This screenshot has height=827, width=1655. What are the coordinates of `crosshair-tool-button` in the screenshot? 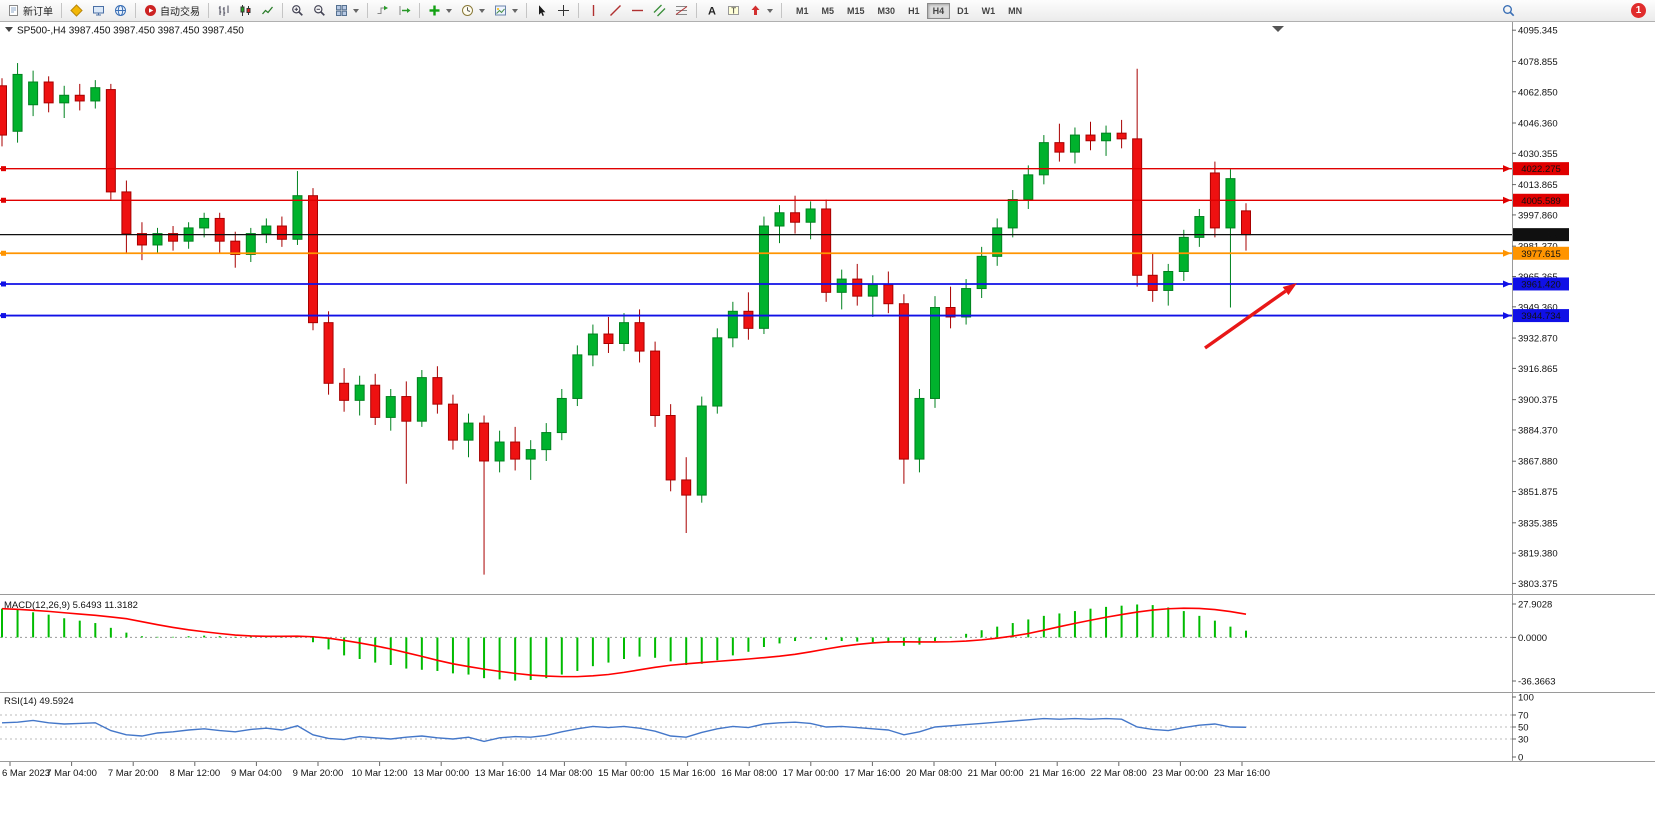 It's located at (563, 10).